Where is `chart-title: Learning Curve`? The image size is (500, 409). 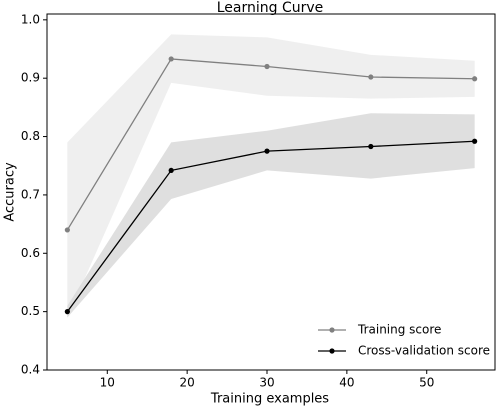
chart-title: Learning Curve is located at coordinates (270, 8).